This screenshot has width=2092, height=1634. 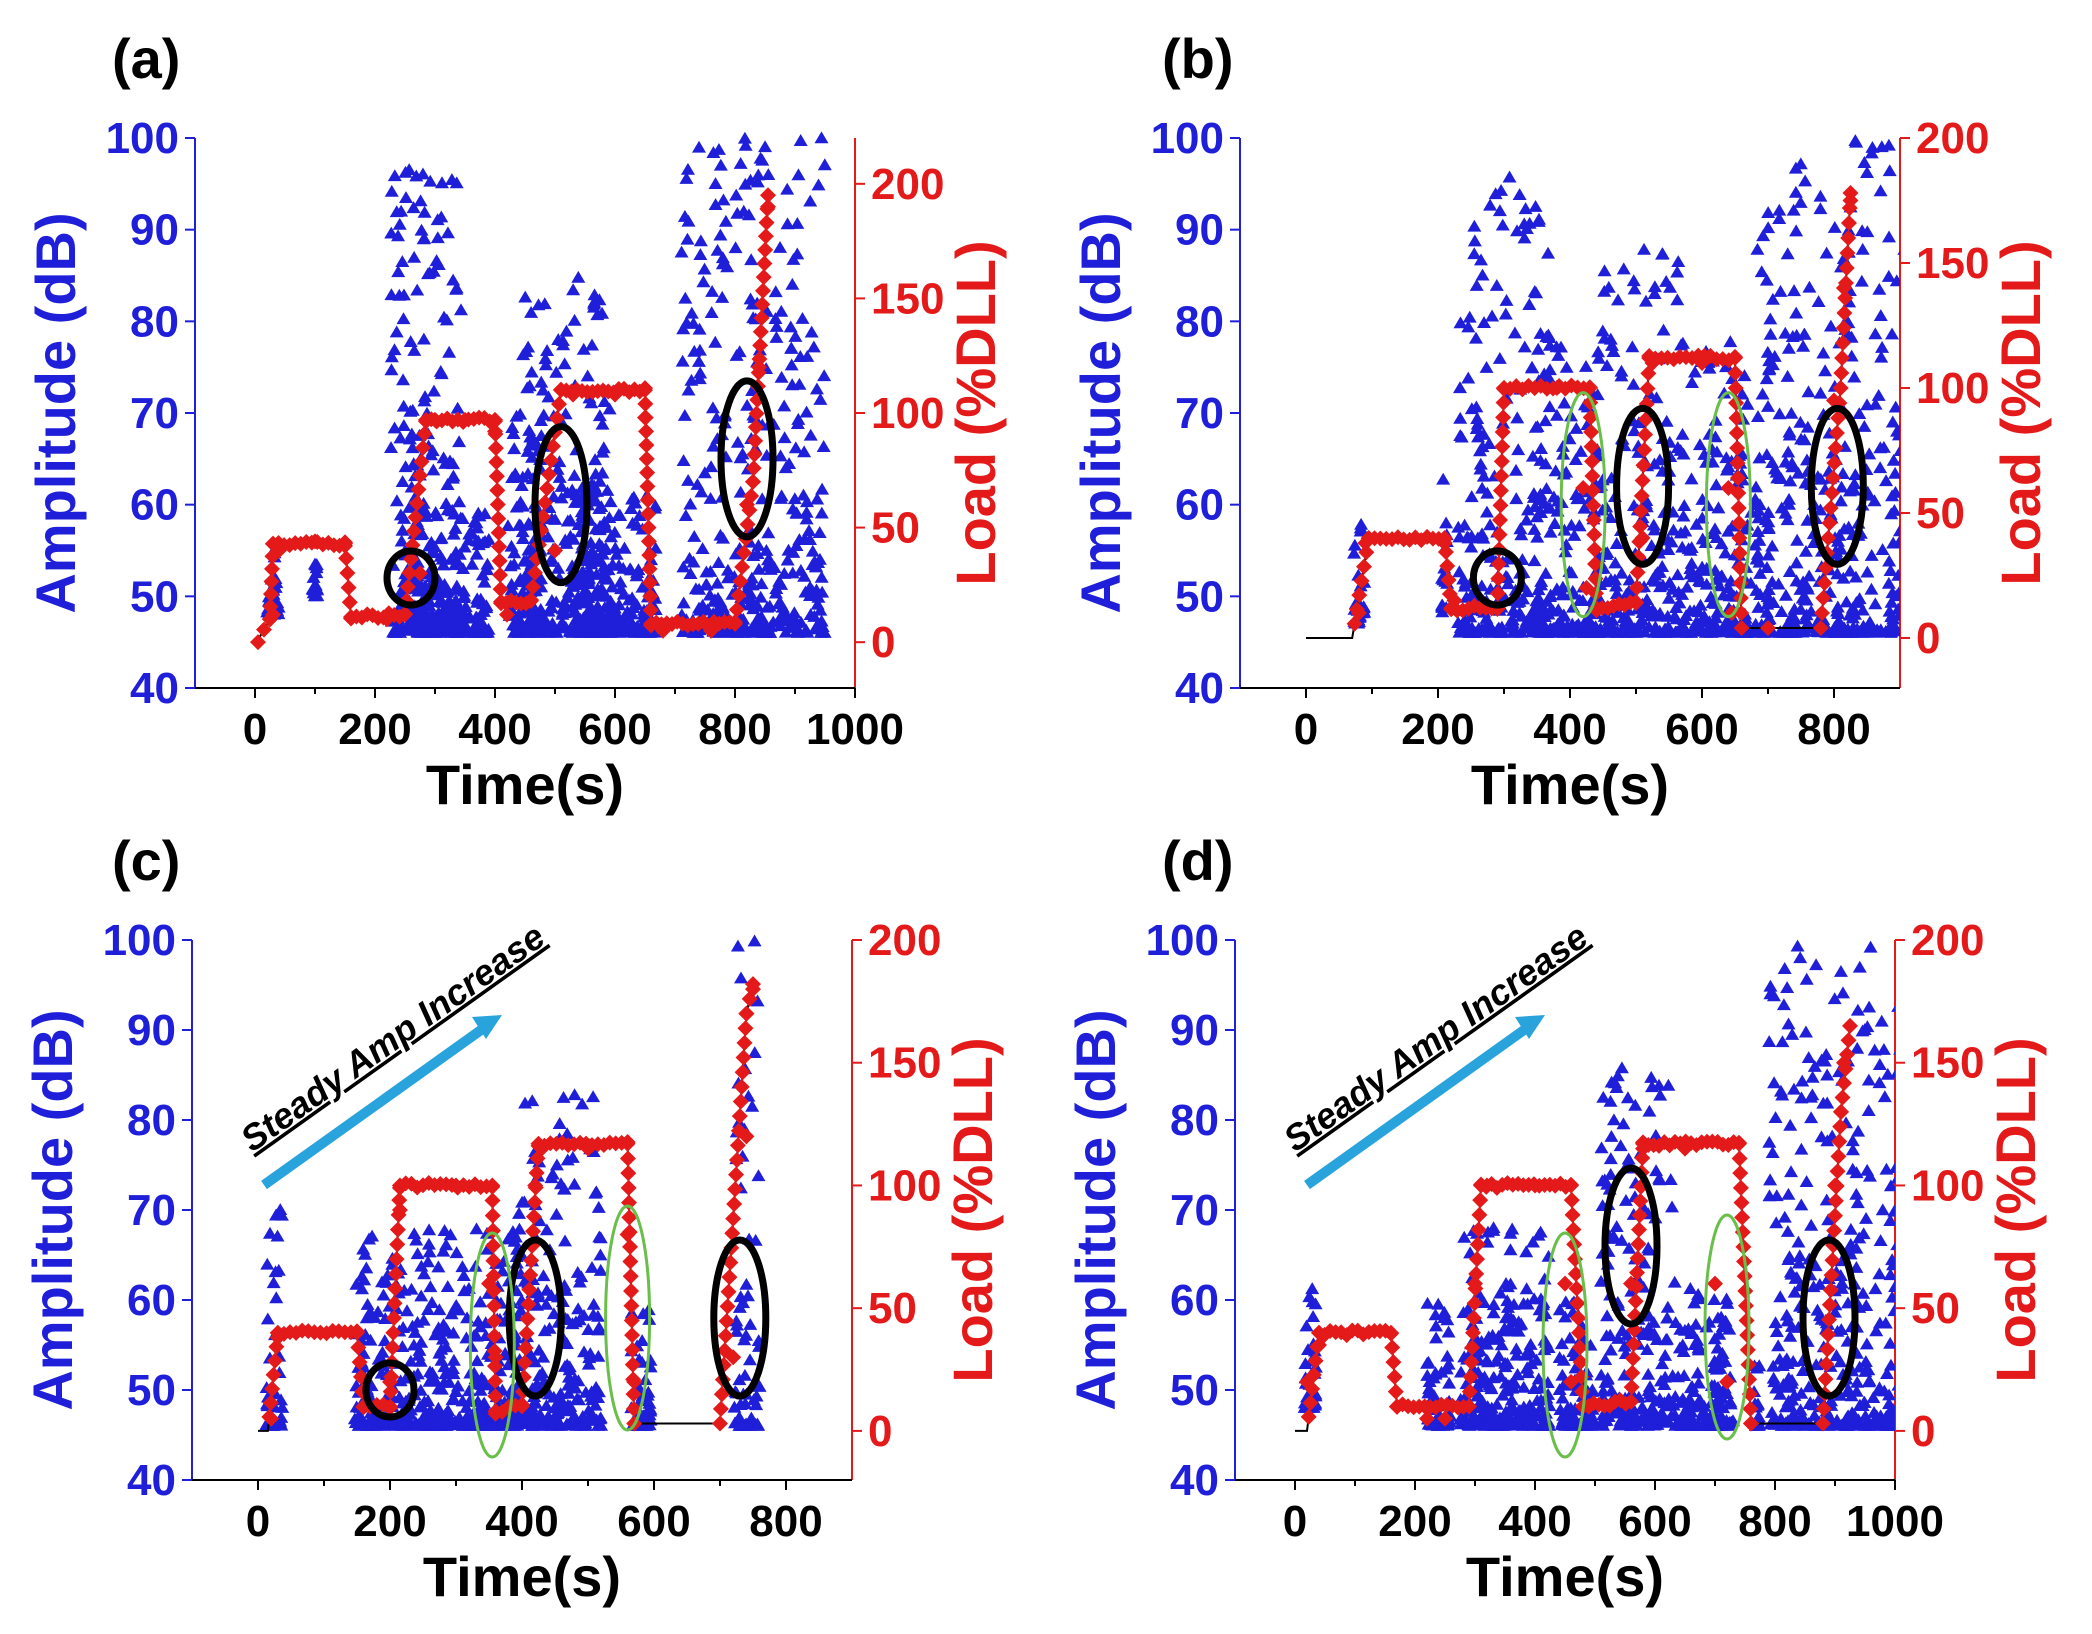 I want to click on x-tick-label: 800, so click(x=785, y=1521).